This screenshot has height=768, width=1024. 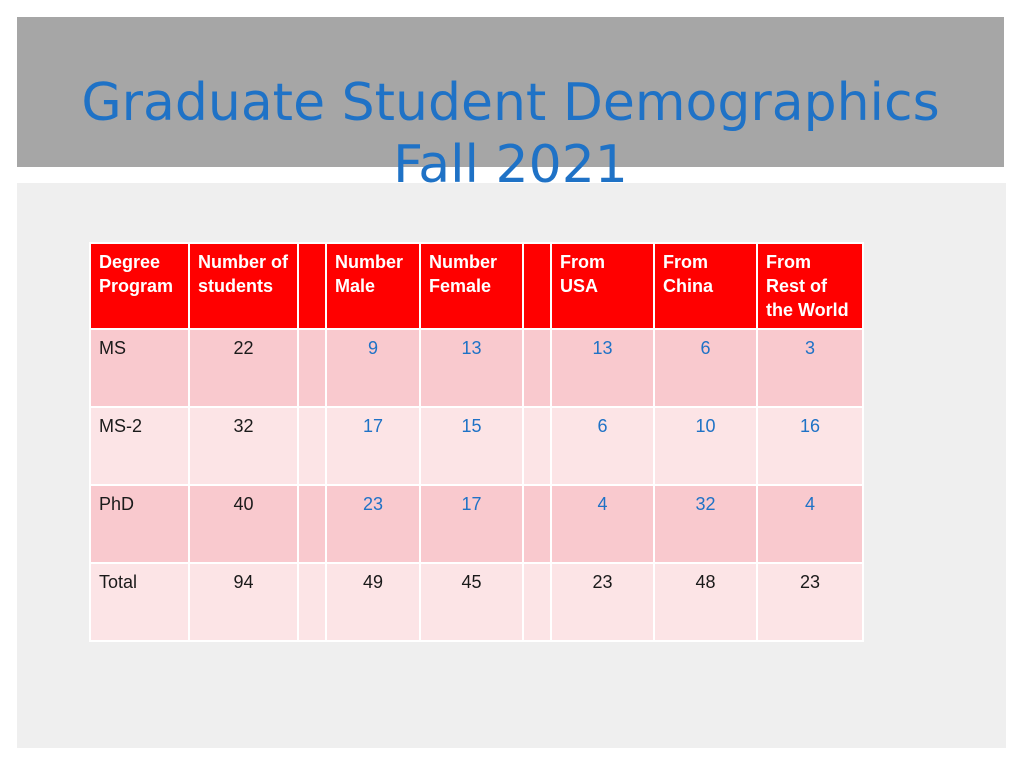 I want to click on cell-rest: 4, so click(x=810, y=524).